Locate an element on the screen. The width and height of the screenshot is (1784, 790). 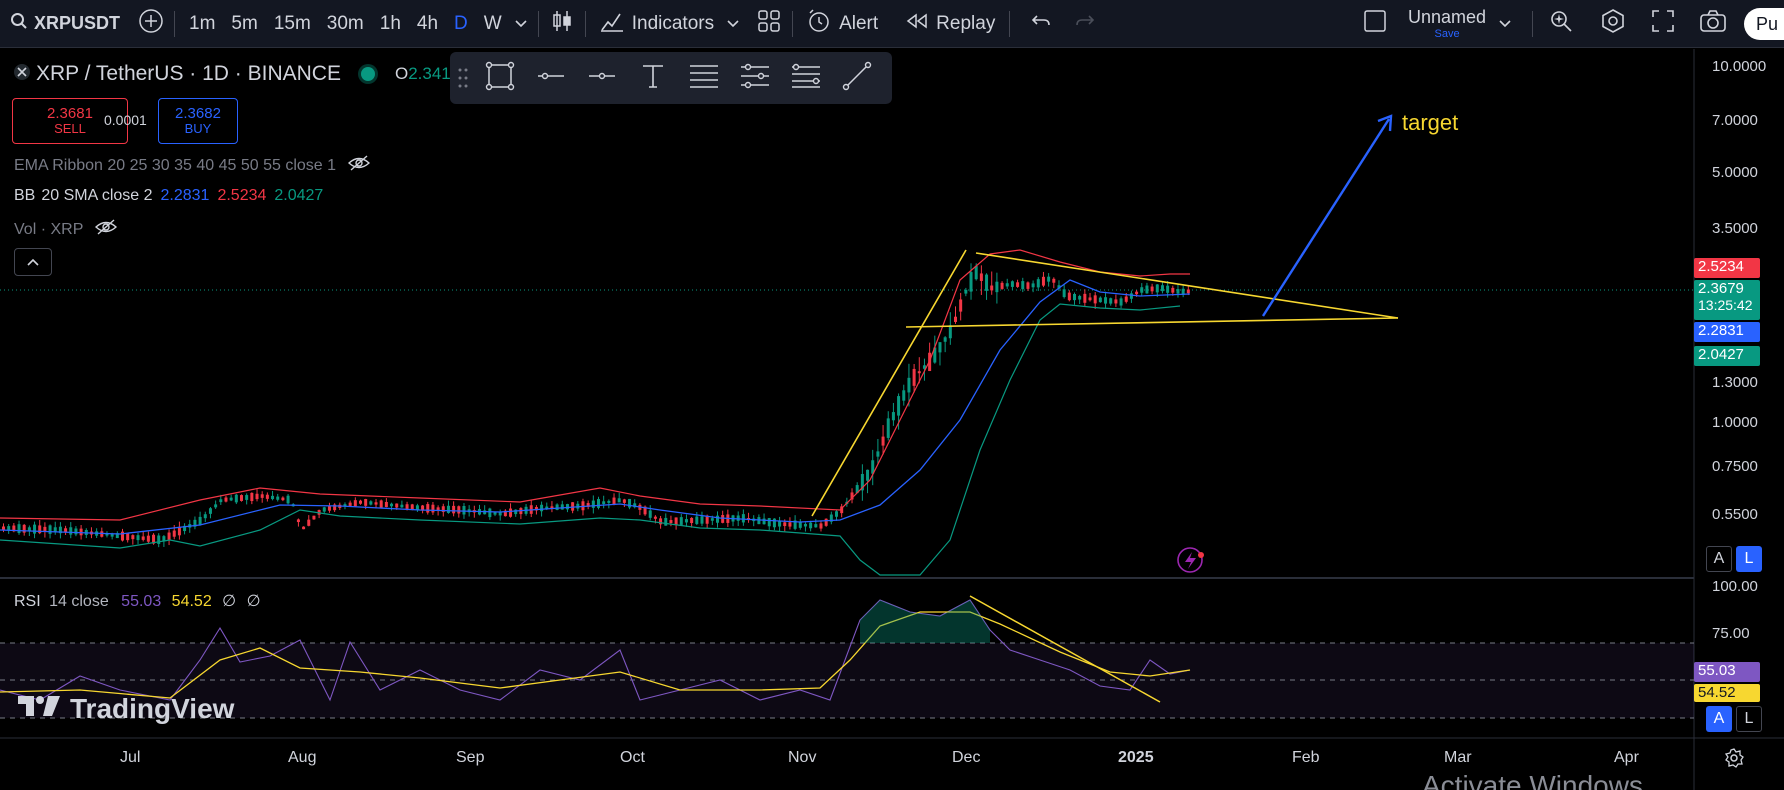
bb-basis-value: 2.2831 is located at coordinates (185, 195).